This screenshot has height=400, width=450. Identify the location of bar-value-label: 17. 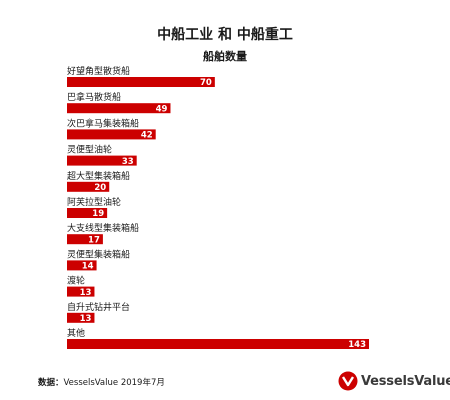
(94, 240).